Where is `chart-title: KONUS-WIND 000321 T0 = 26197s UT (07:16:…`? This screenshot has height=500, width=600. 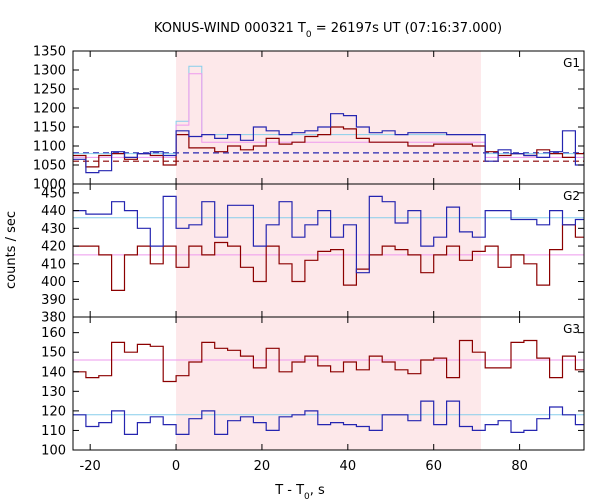
chart-title: KONUS-WIND 000321 T0 = 26197s UT (07:16:… is located at coordinates (328, 30).